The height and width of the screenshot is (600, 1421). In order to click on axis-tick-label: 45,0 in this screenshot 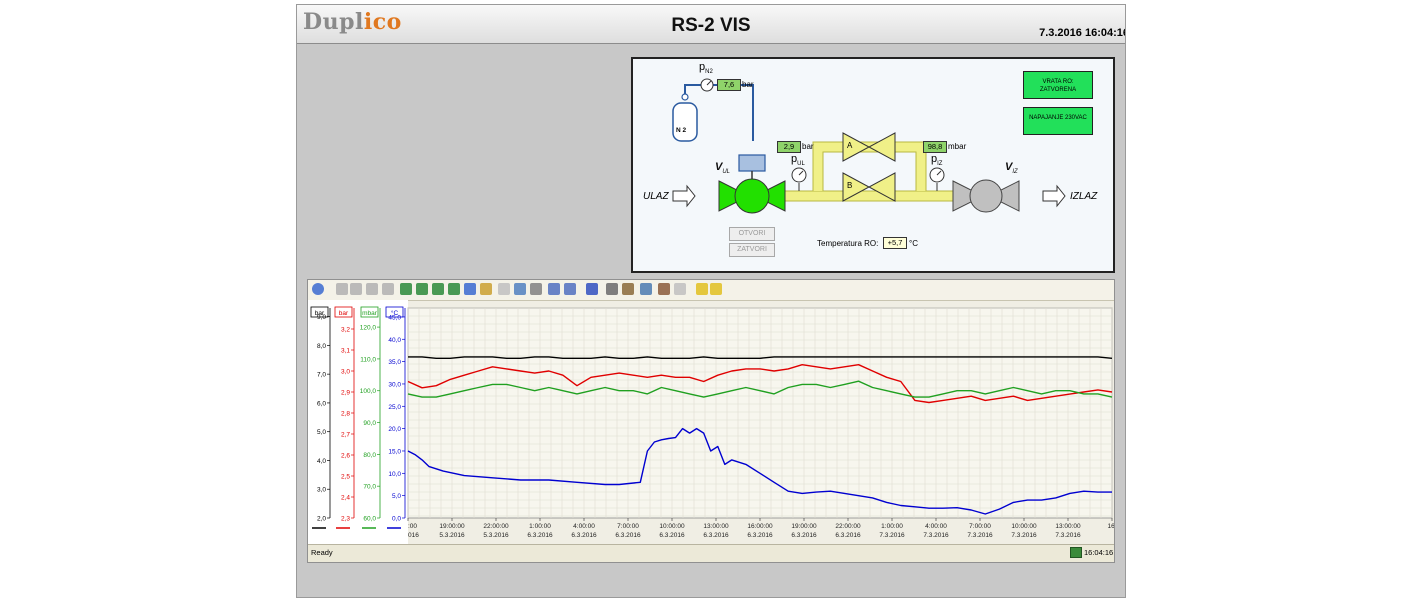, I will do `click(394, 317)`.